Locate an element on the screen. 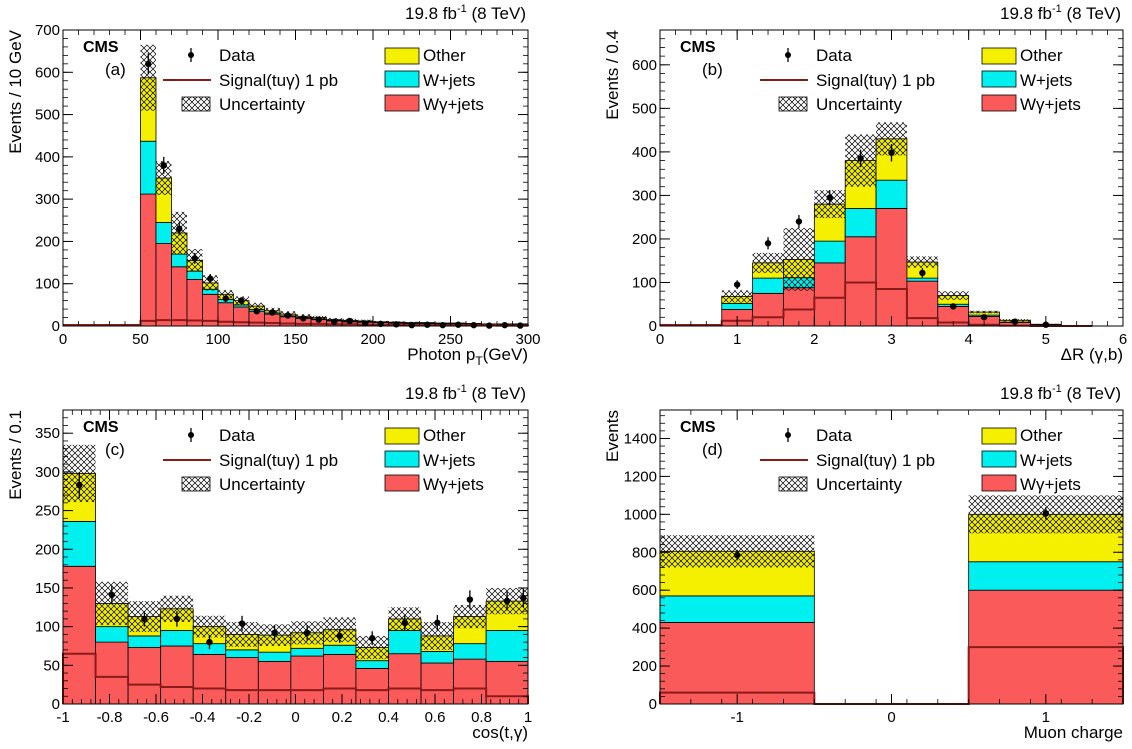 The height and width of the screenshot is (749, 1132). x-tick-label: 50 is located at coordinates (140, 339).